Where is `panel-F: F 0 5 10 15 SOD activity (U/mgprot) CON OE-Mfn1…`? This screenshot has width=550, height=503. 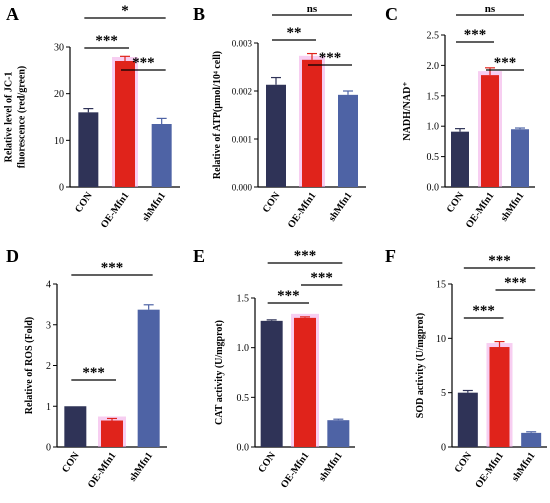 panel-F: F 0 5 10 15 SOD activity (U/mgprot) CON OE-Mfn1… is located at coordinates (466, 368).